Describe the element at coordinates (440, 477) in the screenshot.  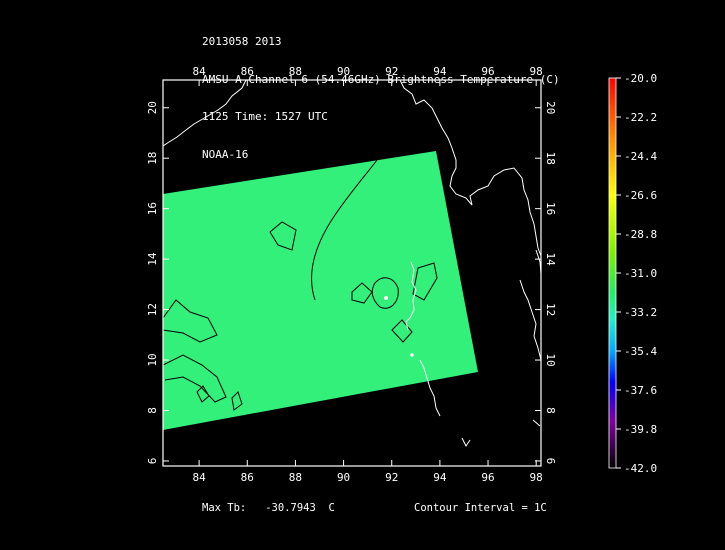
I see `lon-tick-label-bottom: 94` at that location.